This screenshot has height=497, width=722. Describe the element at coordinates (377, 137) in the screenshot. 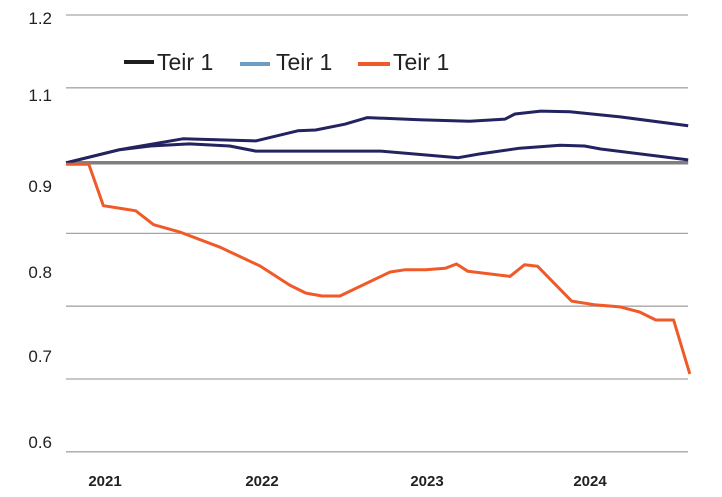

I see `series-line-navy-upper` at that location.